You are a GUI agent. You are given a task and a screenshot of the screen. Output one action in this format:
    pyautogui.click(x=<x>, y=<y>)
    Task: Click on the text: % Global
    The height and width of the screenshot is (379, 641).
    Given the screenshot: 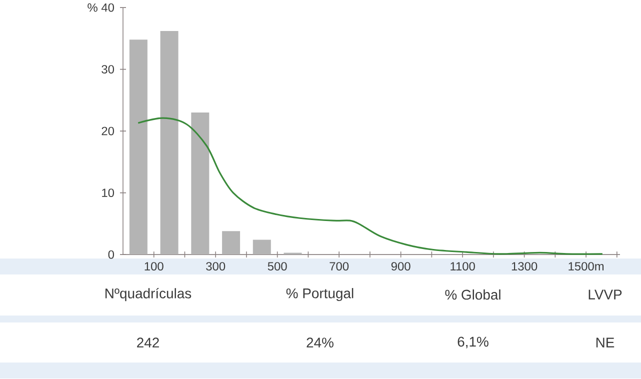 What is the action you would take?
    pyautogui.click(x=472, y=295)
    